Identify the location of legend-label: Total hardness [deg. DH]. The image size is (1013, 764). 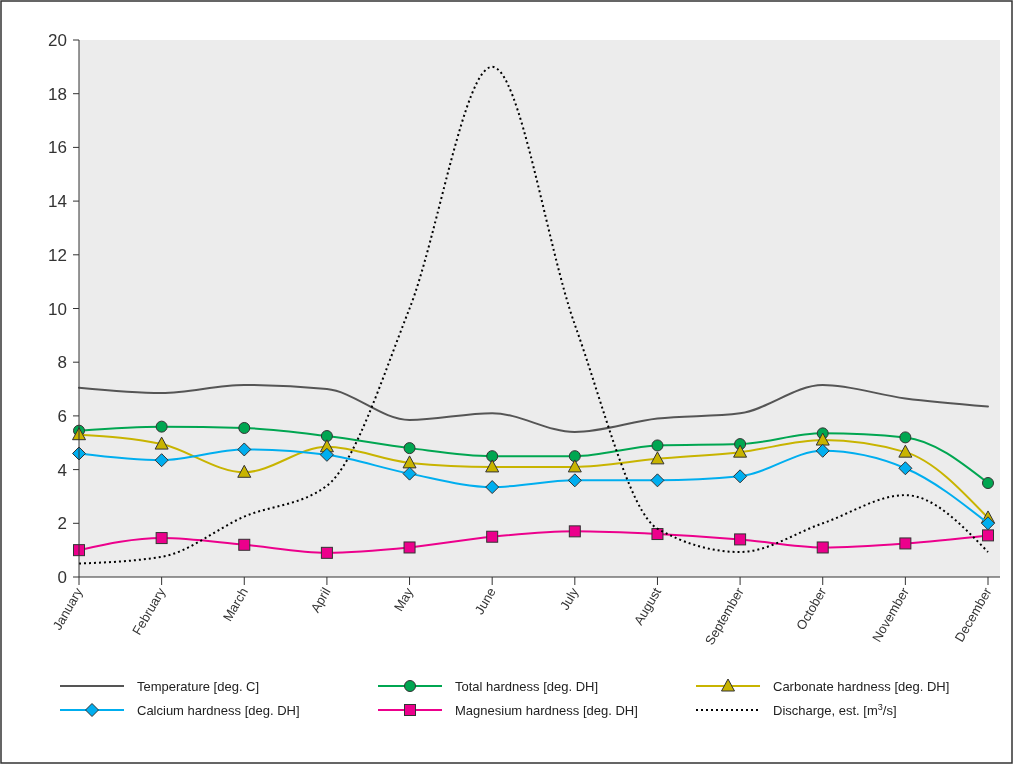
(527, 686).